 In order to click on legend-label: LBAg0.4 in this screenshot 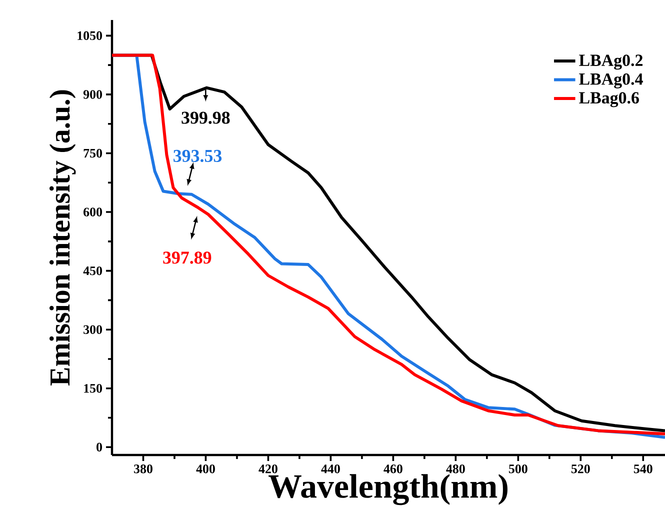, I will do `click(611, 80)`.